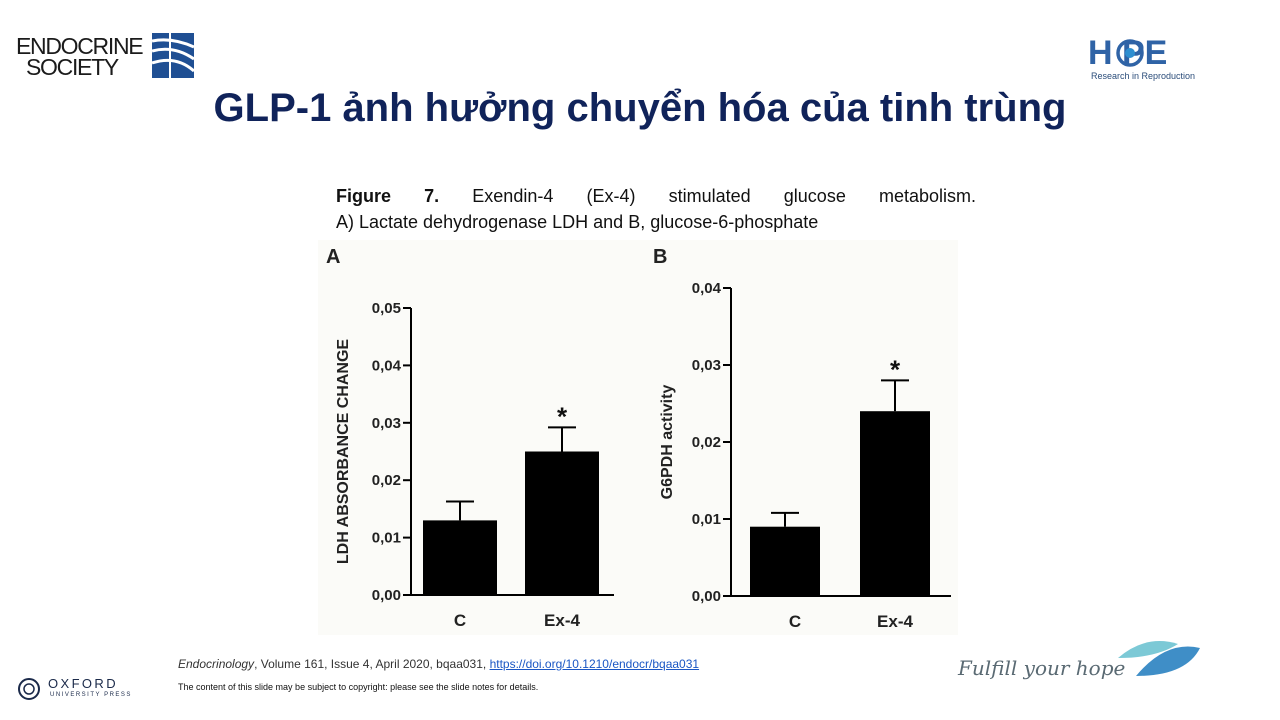  Describe the element at coordinates (386, 538) in the screenshot. I see `y-tick-label-a: 0,01` at that location.